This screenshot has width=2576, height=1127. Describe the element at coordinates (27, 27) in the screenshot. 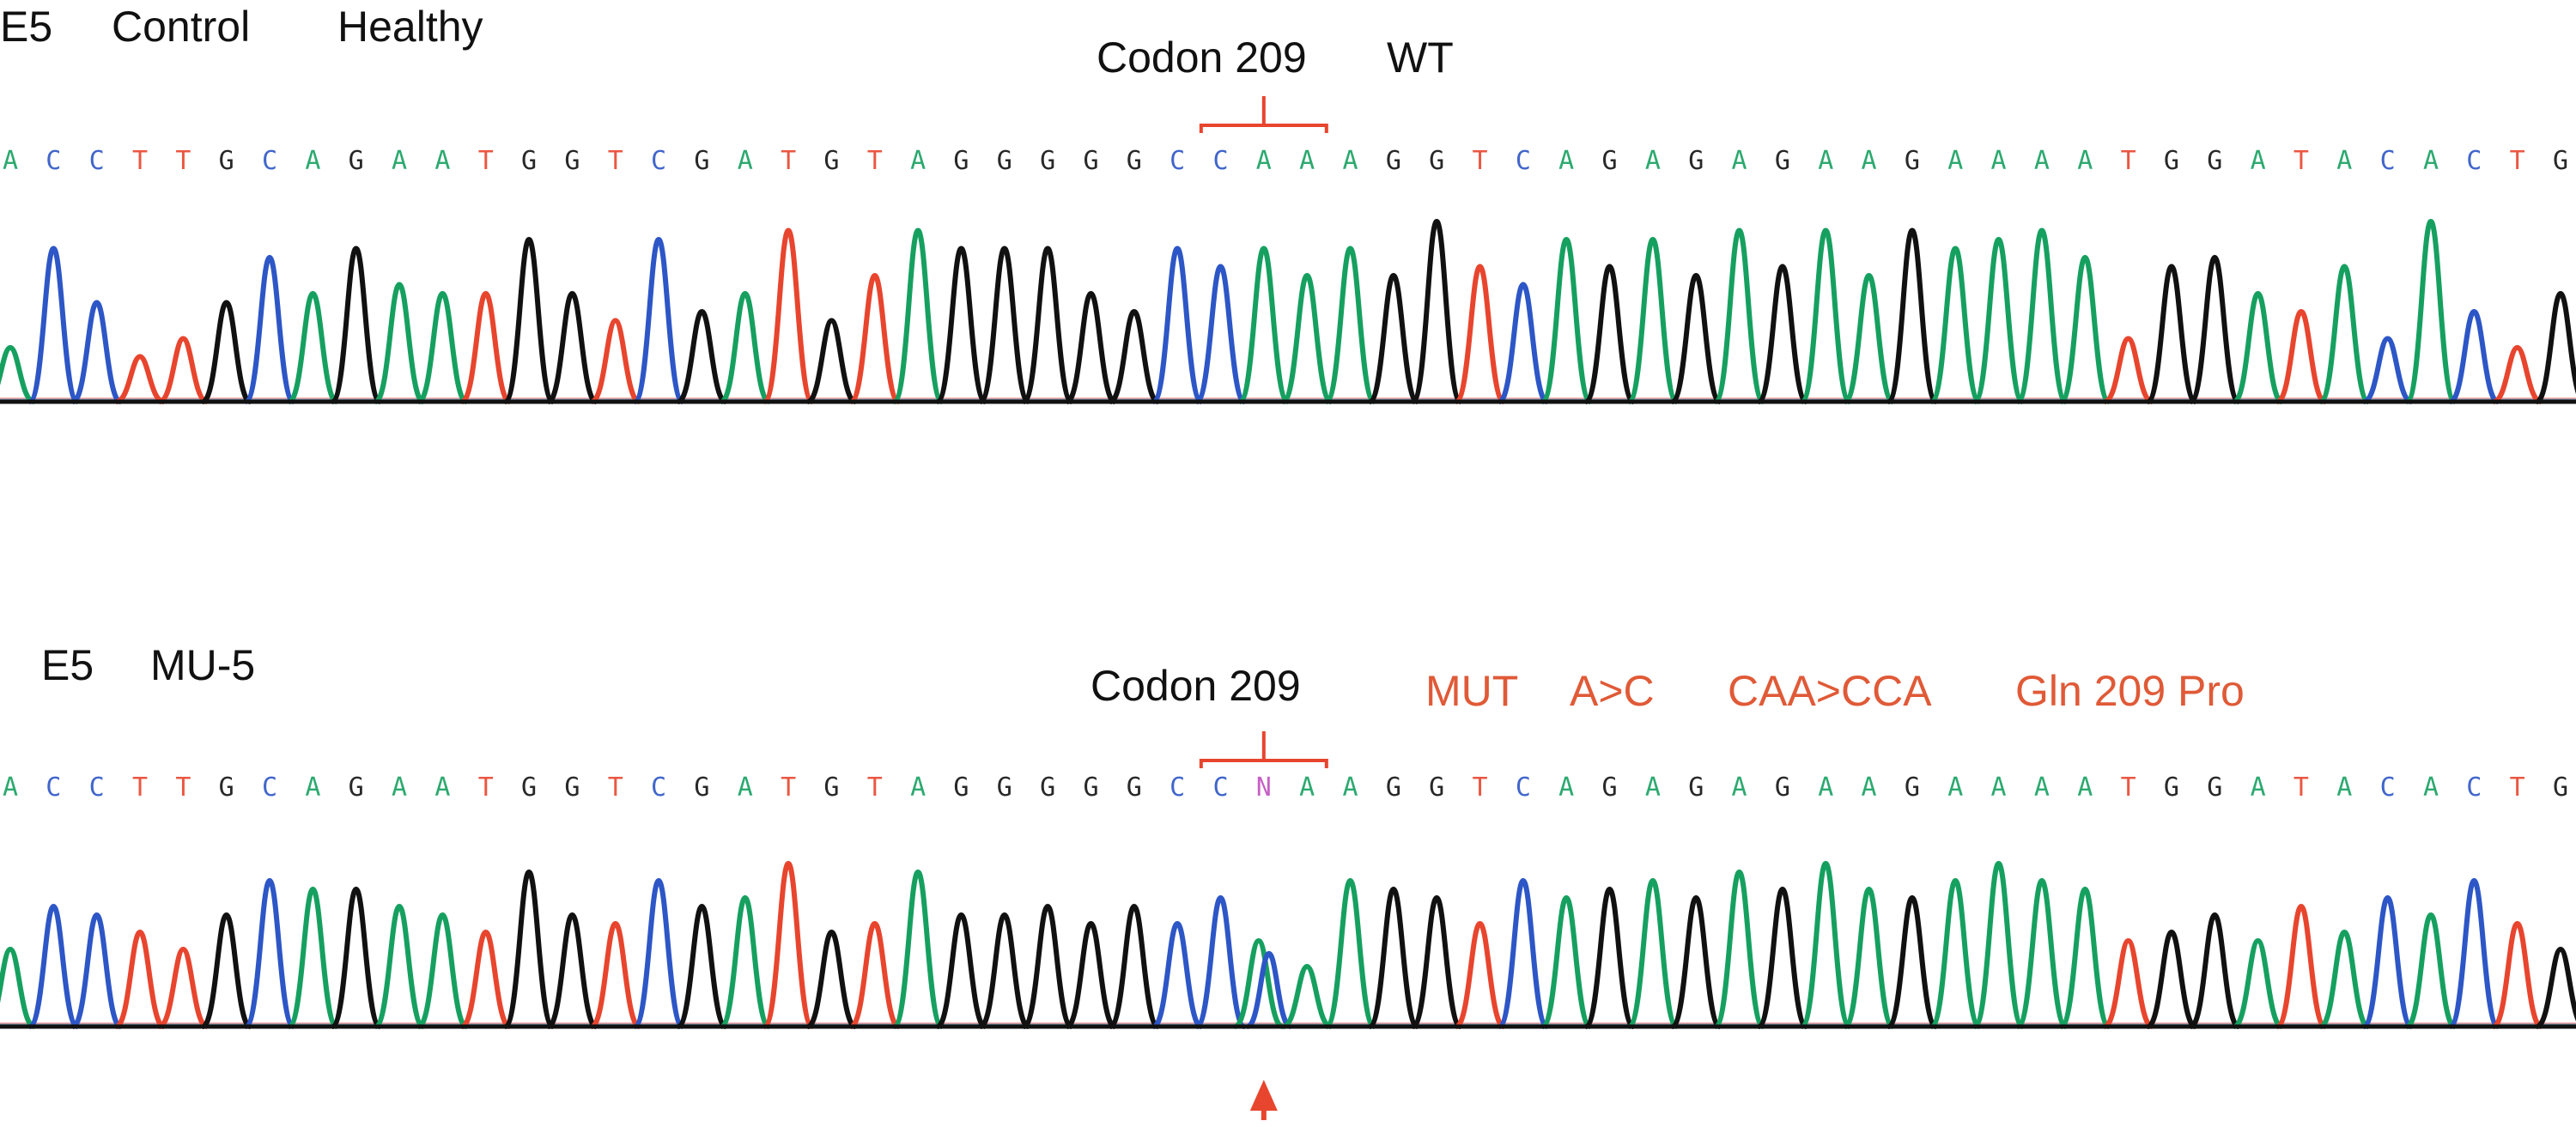

I see `panel-control-label-exon: E5` at that location.